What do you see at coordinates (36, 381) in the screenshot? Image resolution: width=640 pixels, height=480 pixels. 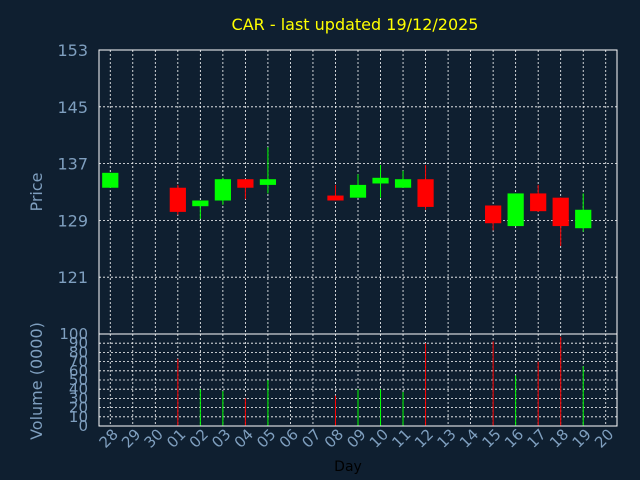 I see `volume-axis-label: Volume (0000)` at bounding box center [36, 381].